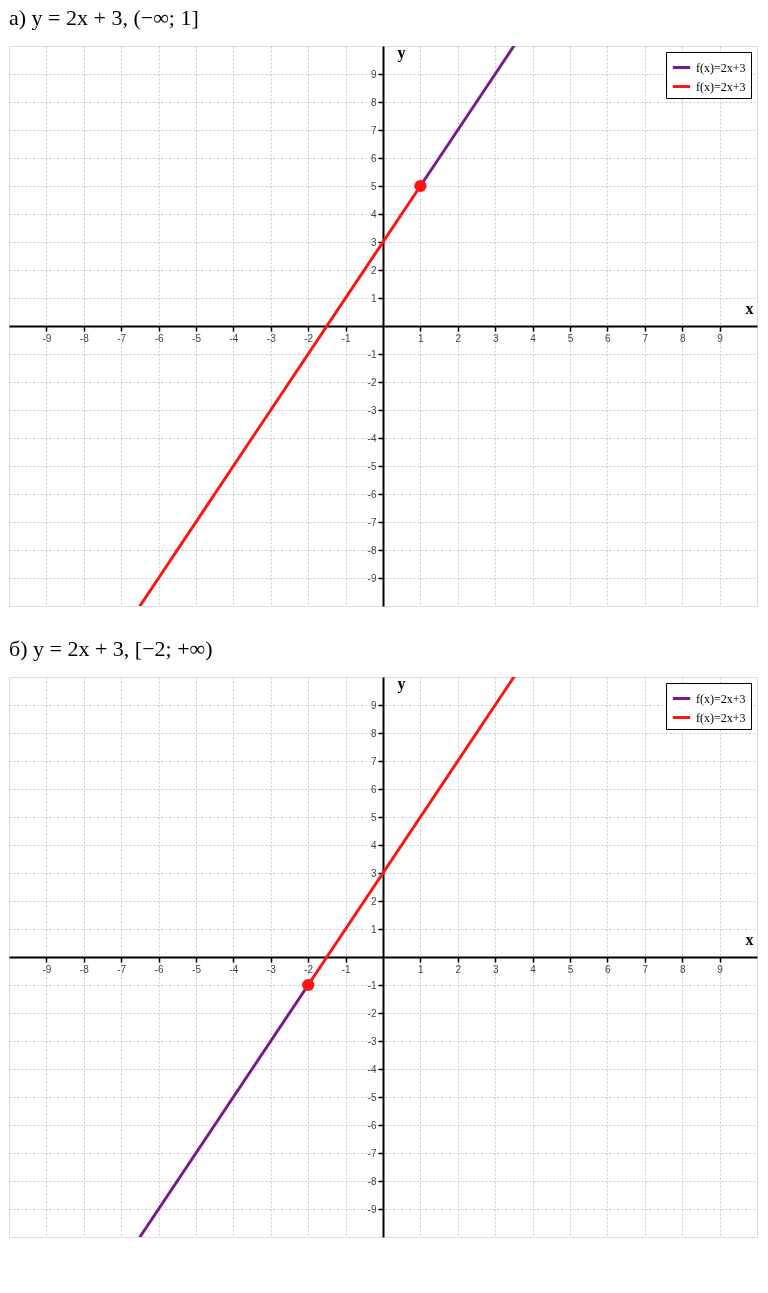  I want to click on chart-title: а) y = 2x + 3, (−∞; 1], so click(104, 17).